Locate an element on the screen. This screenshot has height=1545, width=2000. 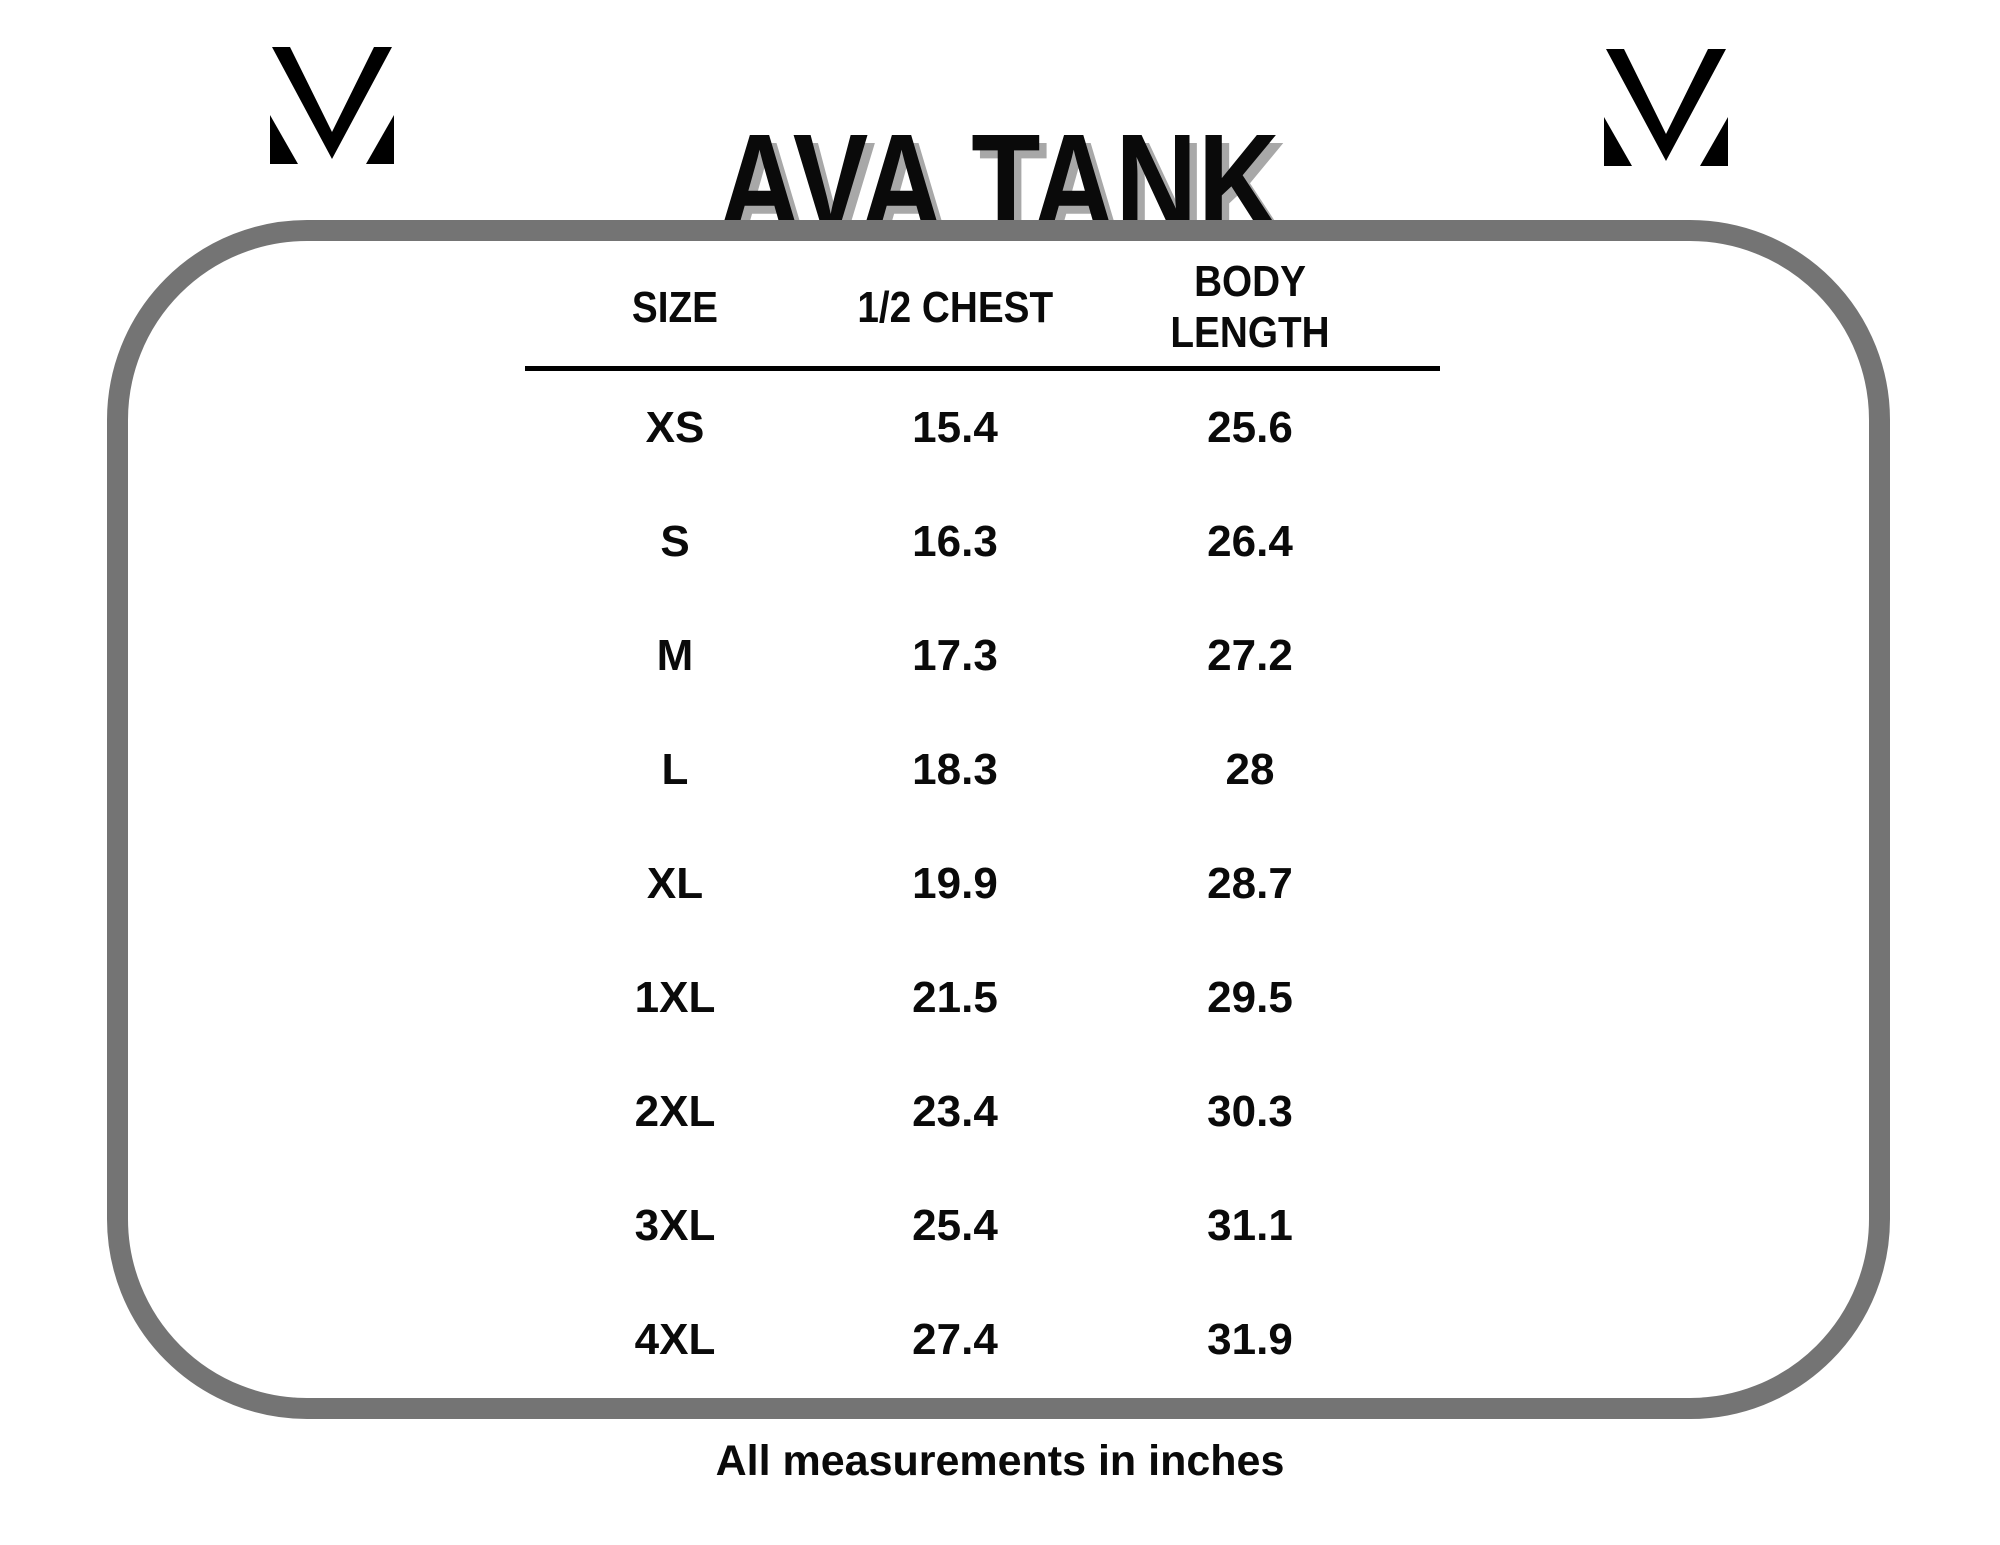
table-row: 2XL 23.4 30.3 is located at coordinates (982, 1112).